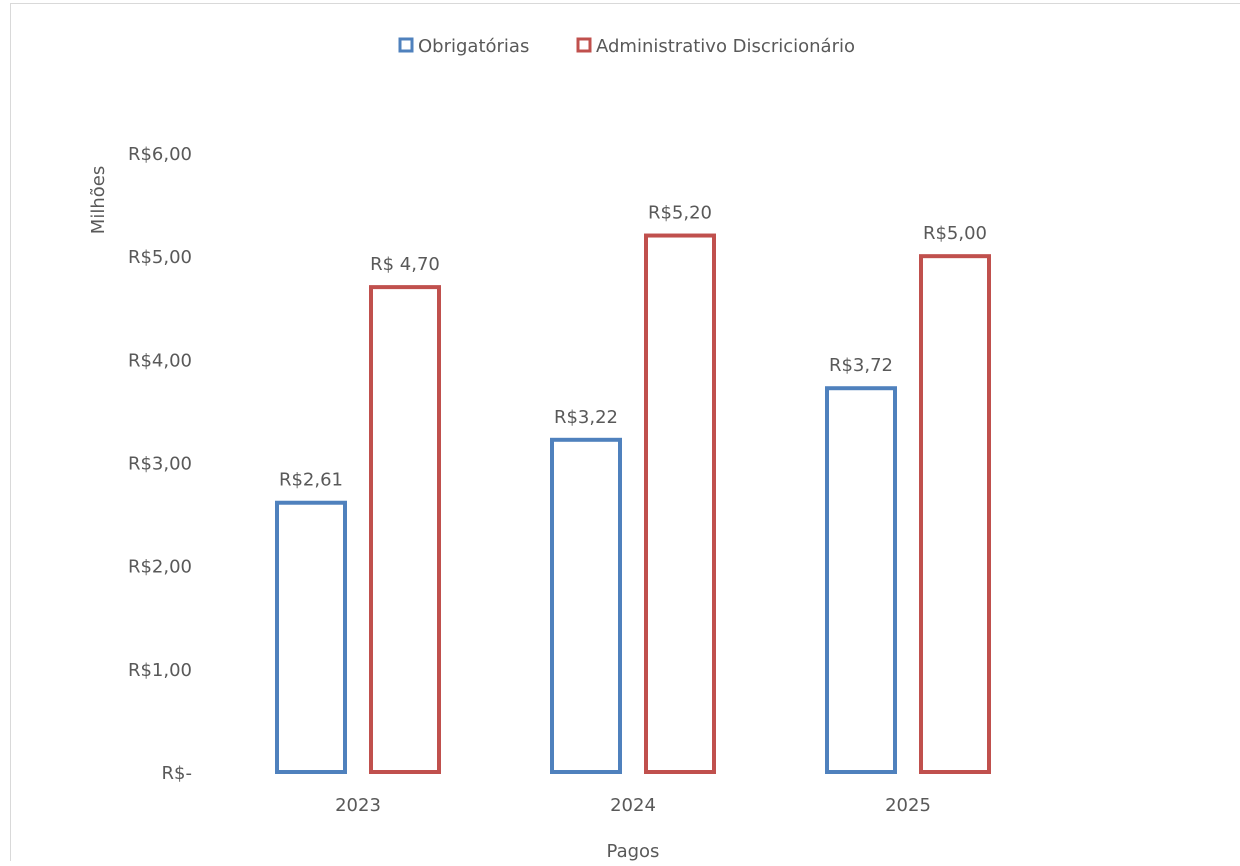 This screenshot has height=866, width=1240. I want to click on data-label: R$3,72, so click(861, 365).